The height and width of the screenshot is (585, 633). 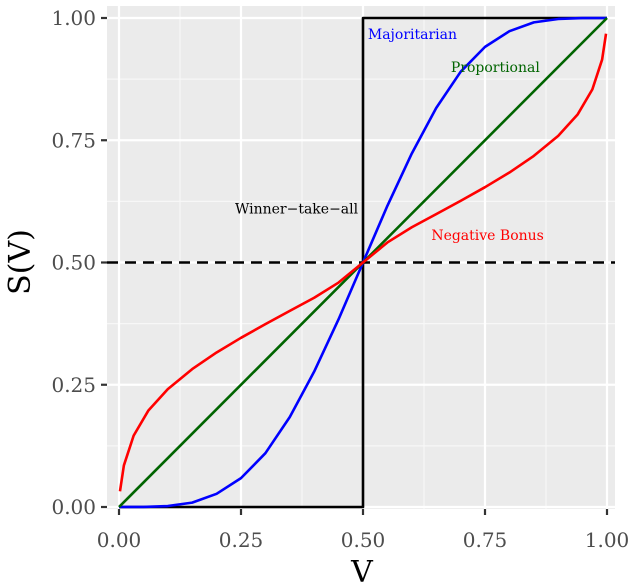 What do you see at coordinates (119, 540) in the screenshot?
I see `x-tick-label: 0.00` at bounding box center [119, 540].